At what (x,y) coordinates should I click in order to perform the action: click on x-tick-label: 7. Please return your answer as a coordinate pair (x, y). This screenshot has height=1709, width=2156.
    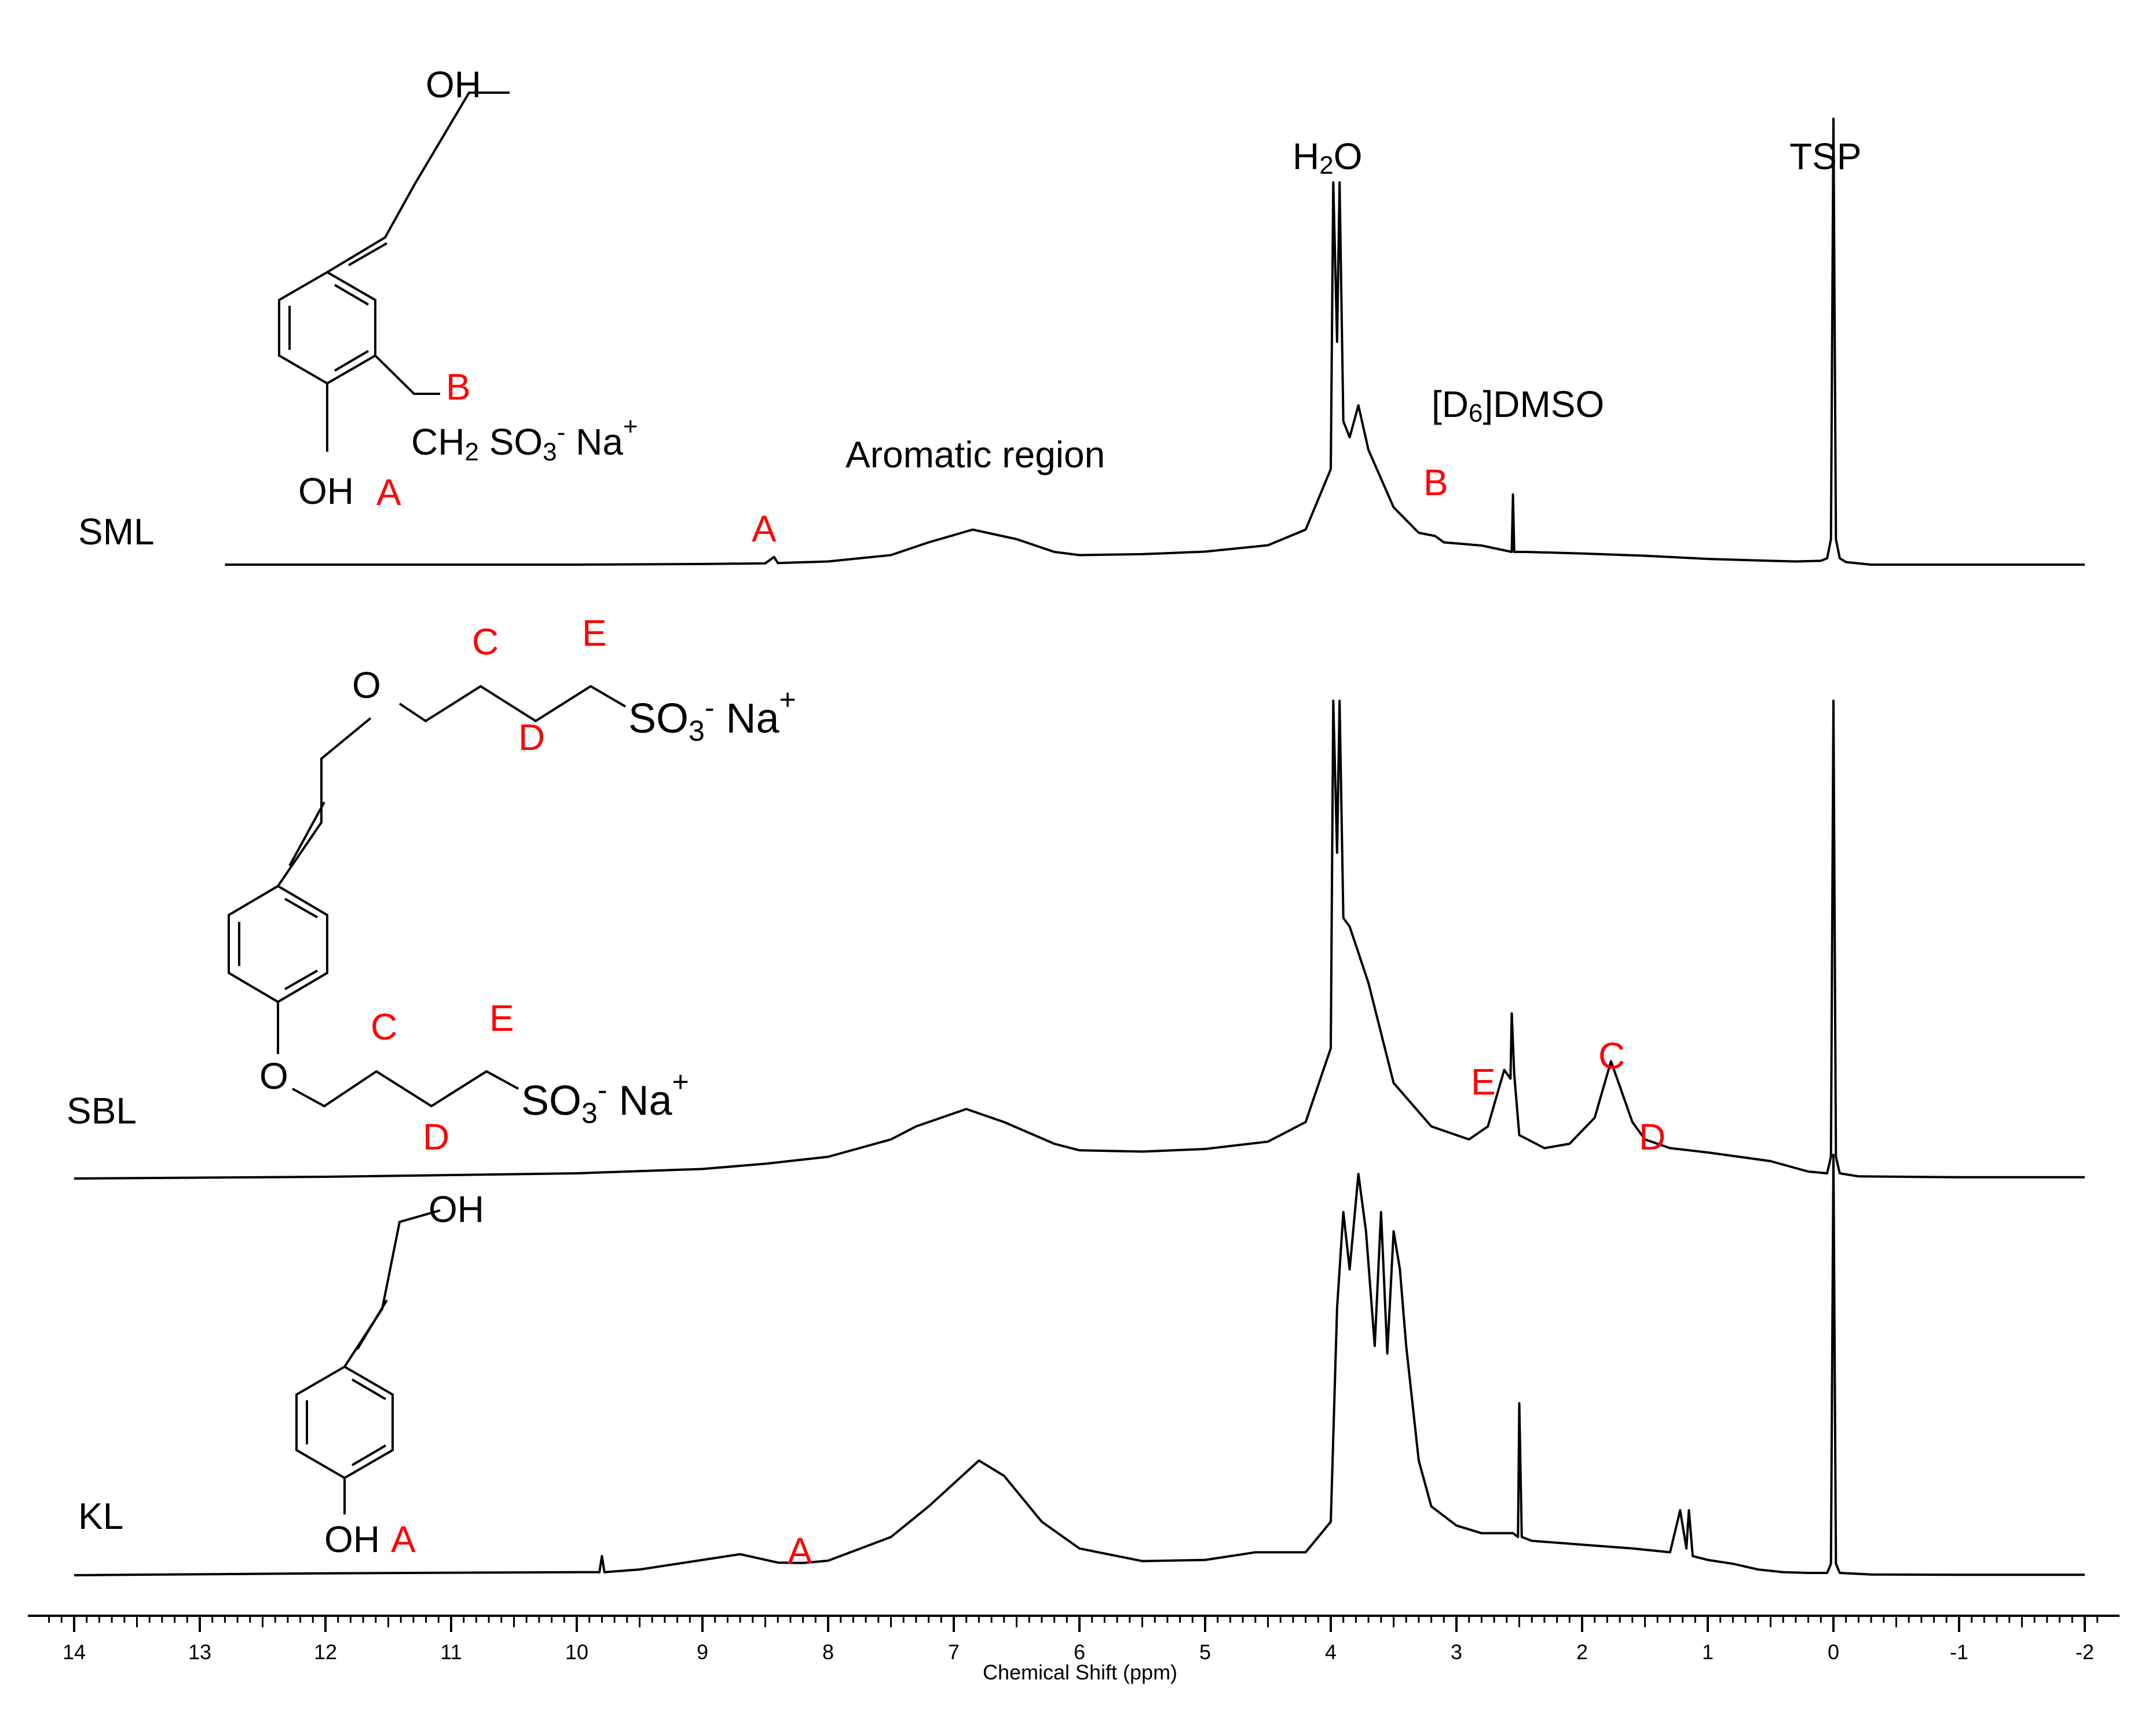
    Looking at the image, I should click on (954, 1652).